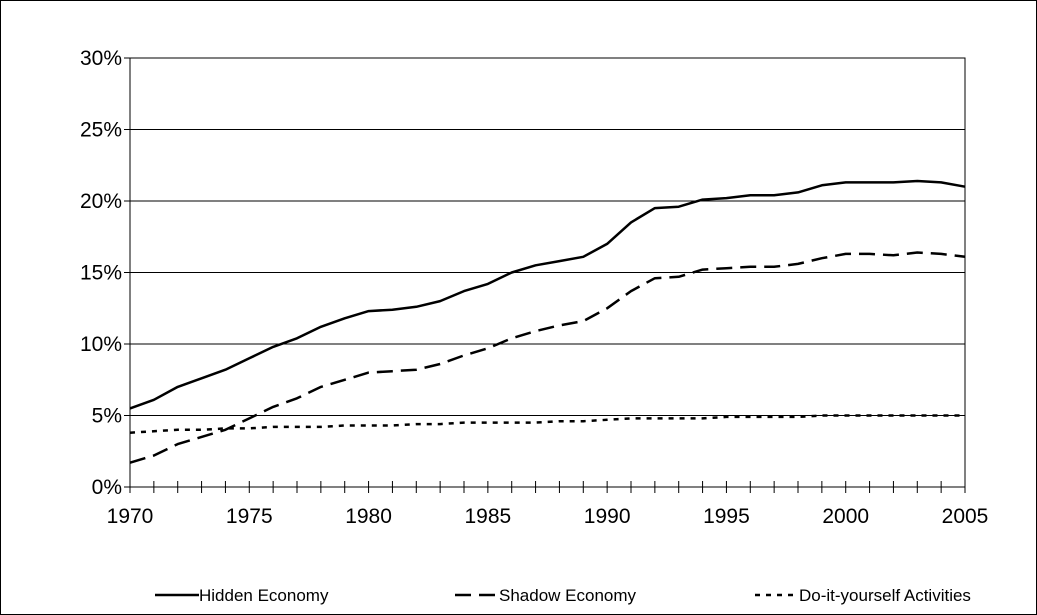 Image resolution: width=1037 pixels, height=615 pixels. Describe the element at coordinates (845, 516) in the screenshot. I see `x-tick-label: 2000` at that location.